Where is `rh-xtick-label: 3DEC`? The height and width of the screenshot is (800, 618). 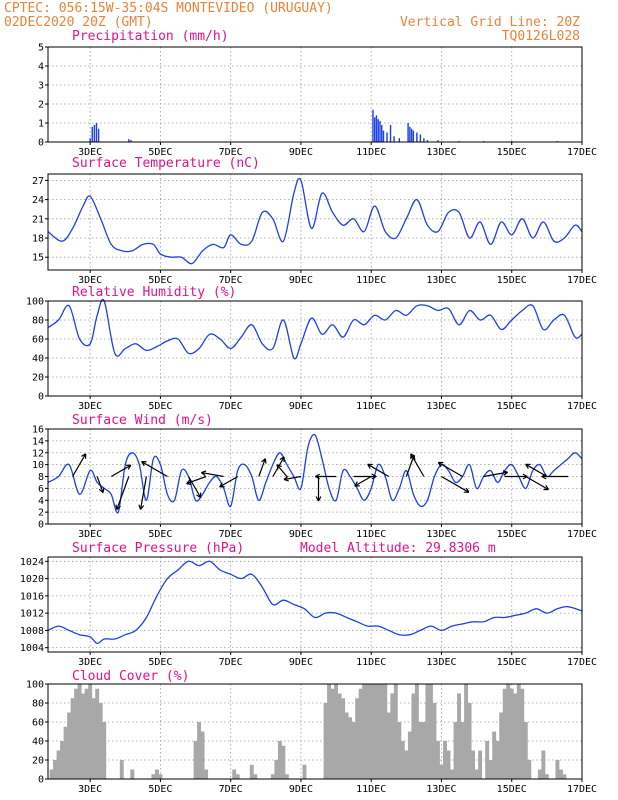
rh-xtick-label: 3DEC is located at coordinates (90, 406).